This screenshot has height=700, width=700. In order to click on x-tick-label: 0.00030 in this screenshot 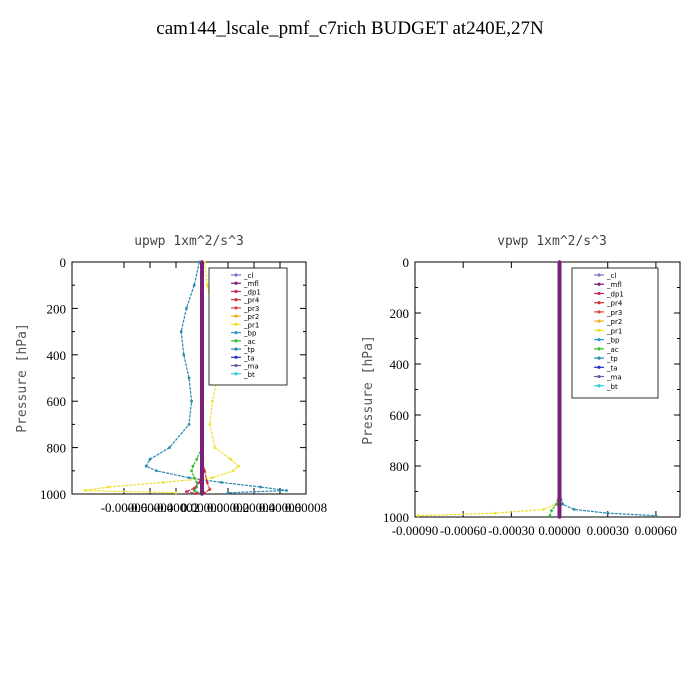, I will do `click(608, 530)`.